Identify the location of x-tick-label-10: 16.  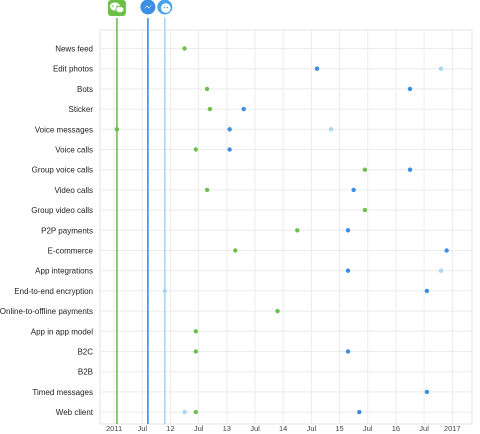
(396, 428).